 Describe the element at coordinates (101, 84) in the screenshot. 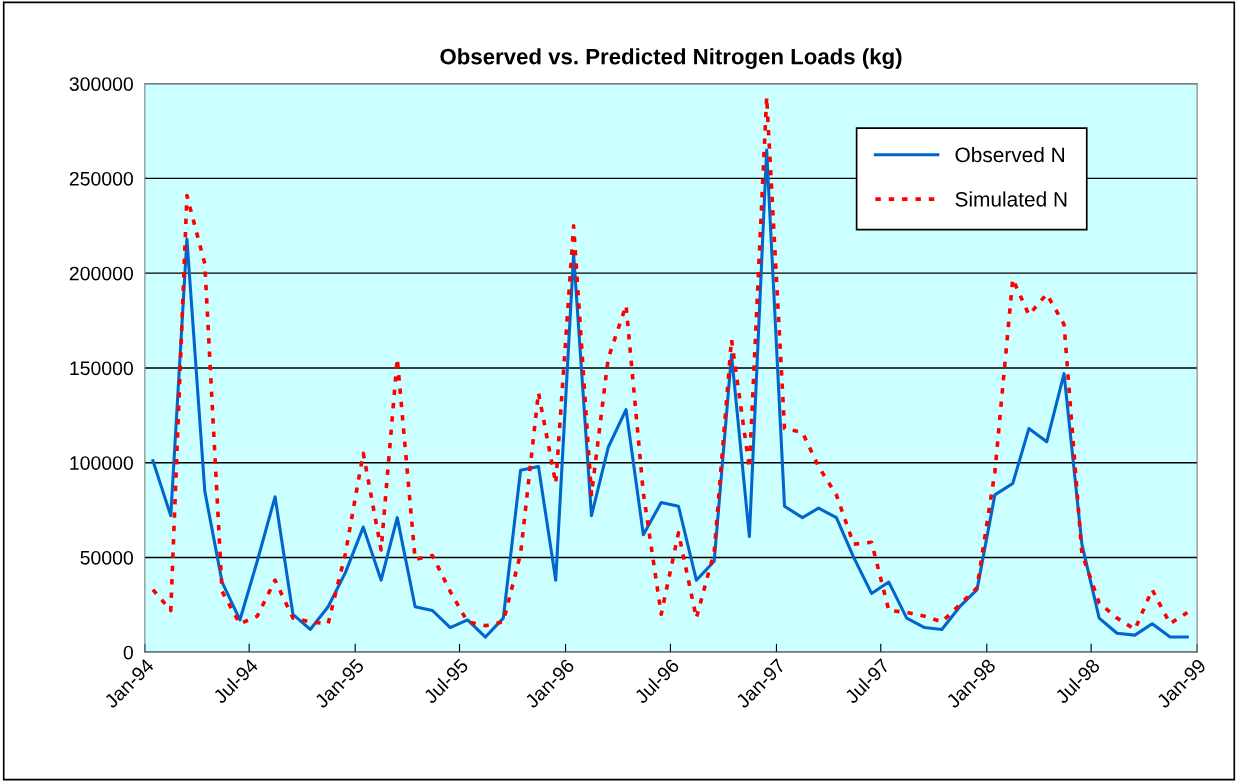

I see `y-tick-label: 300000` at that location.